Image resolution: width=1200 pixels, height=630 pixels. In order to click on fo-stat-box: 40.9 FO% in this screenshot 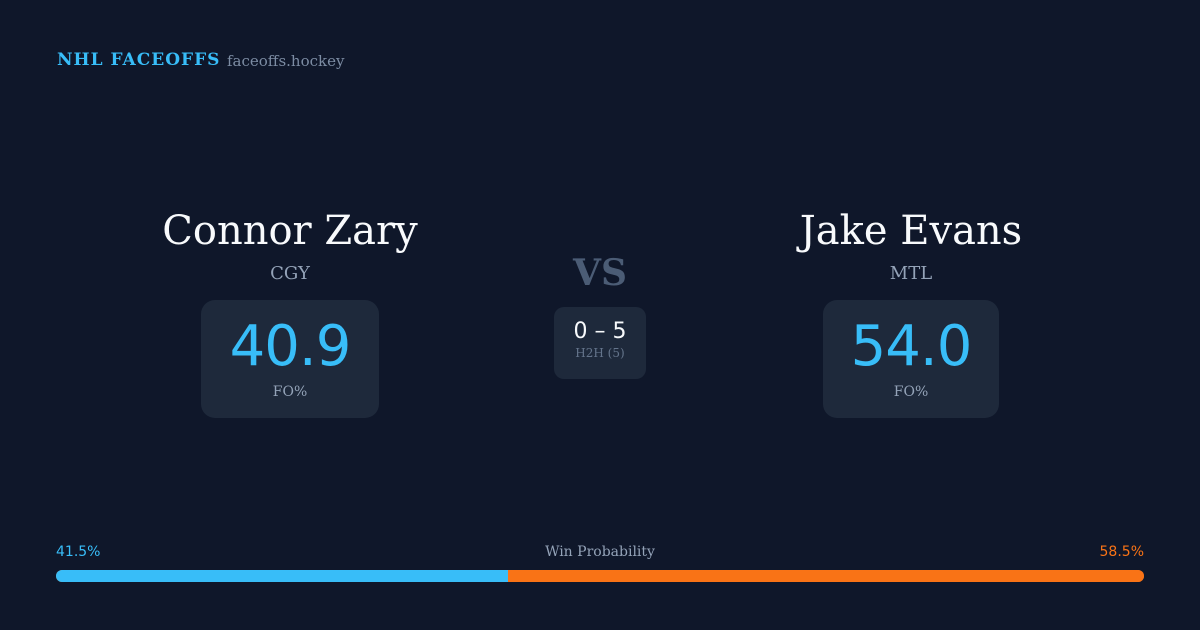, I will do `click(290, 359)`.